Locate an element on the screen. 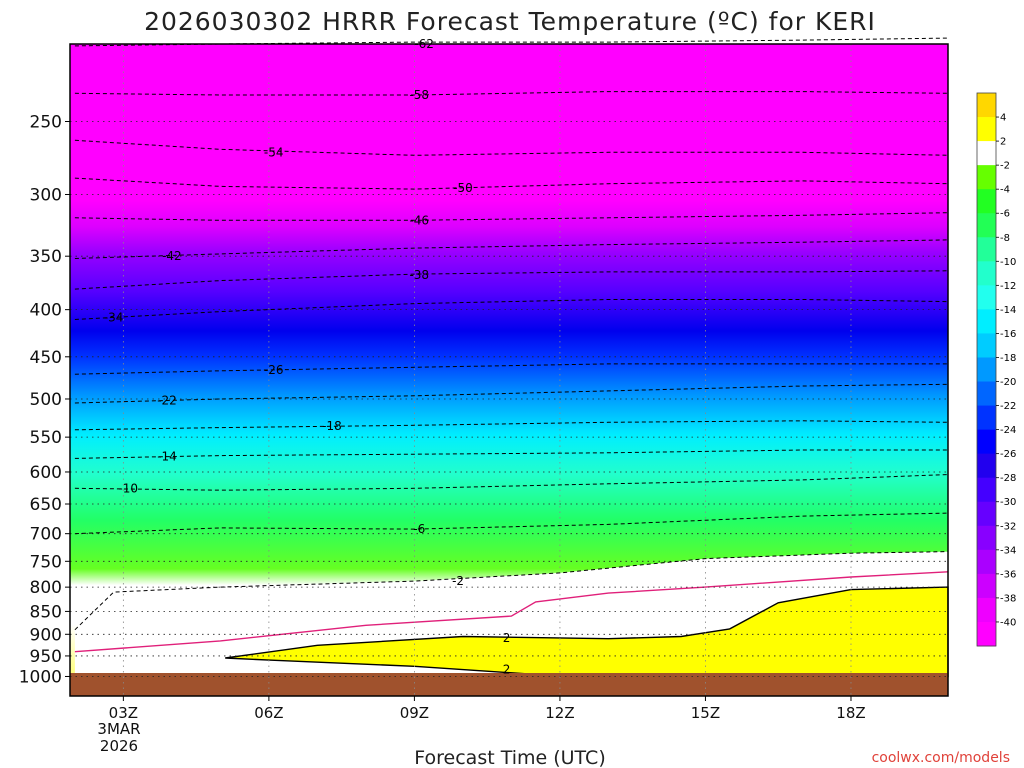 The image size is (1024, 768). y-tick-label: 1000 is located at coordinates (40, 677).